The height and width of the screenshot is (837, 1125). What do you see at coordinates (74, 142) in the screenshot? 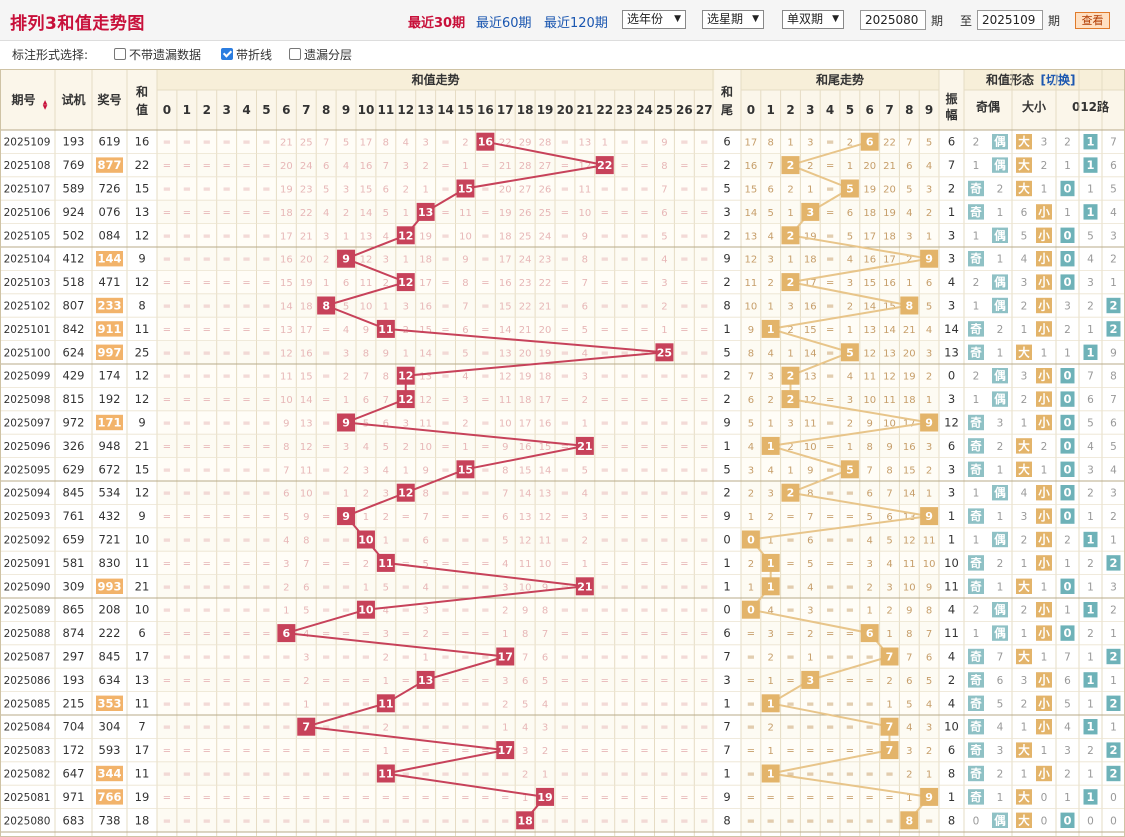
I see `trial-number: 193` at bounding box center [74, 142].